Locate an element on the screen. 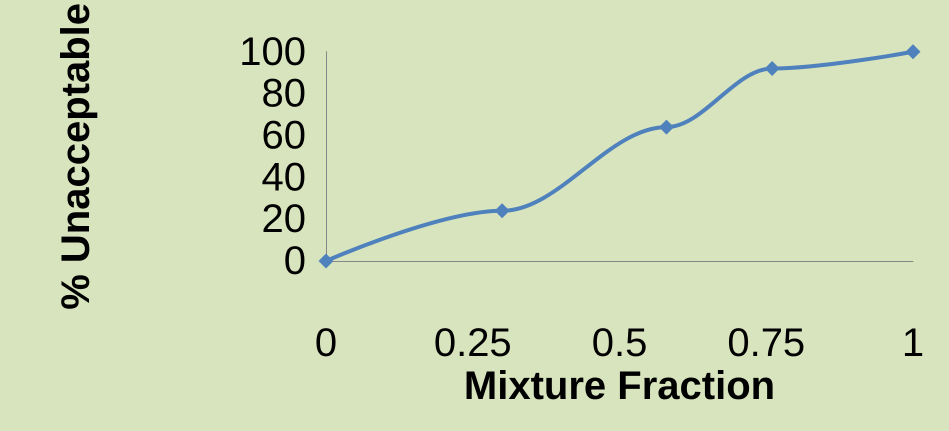  x-tick-label: 1 is located at coordinates (913, 343).